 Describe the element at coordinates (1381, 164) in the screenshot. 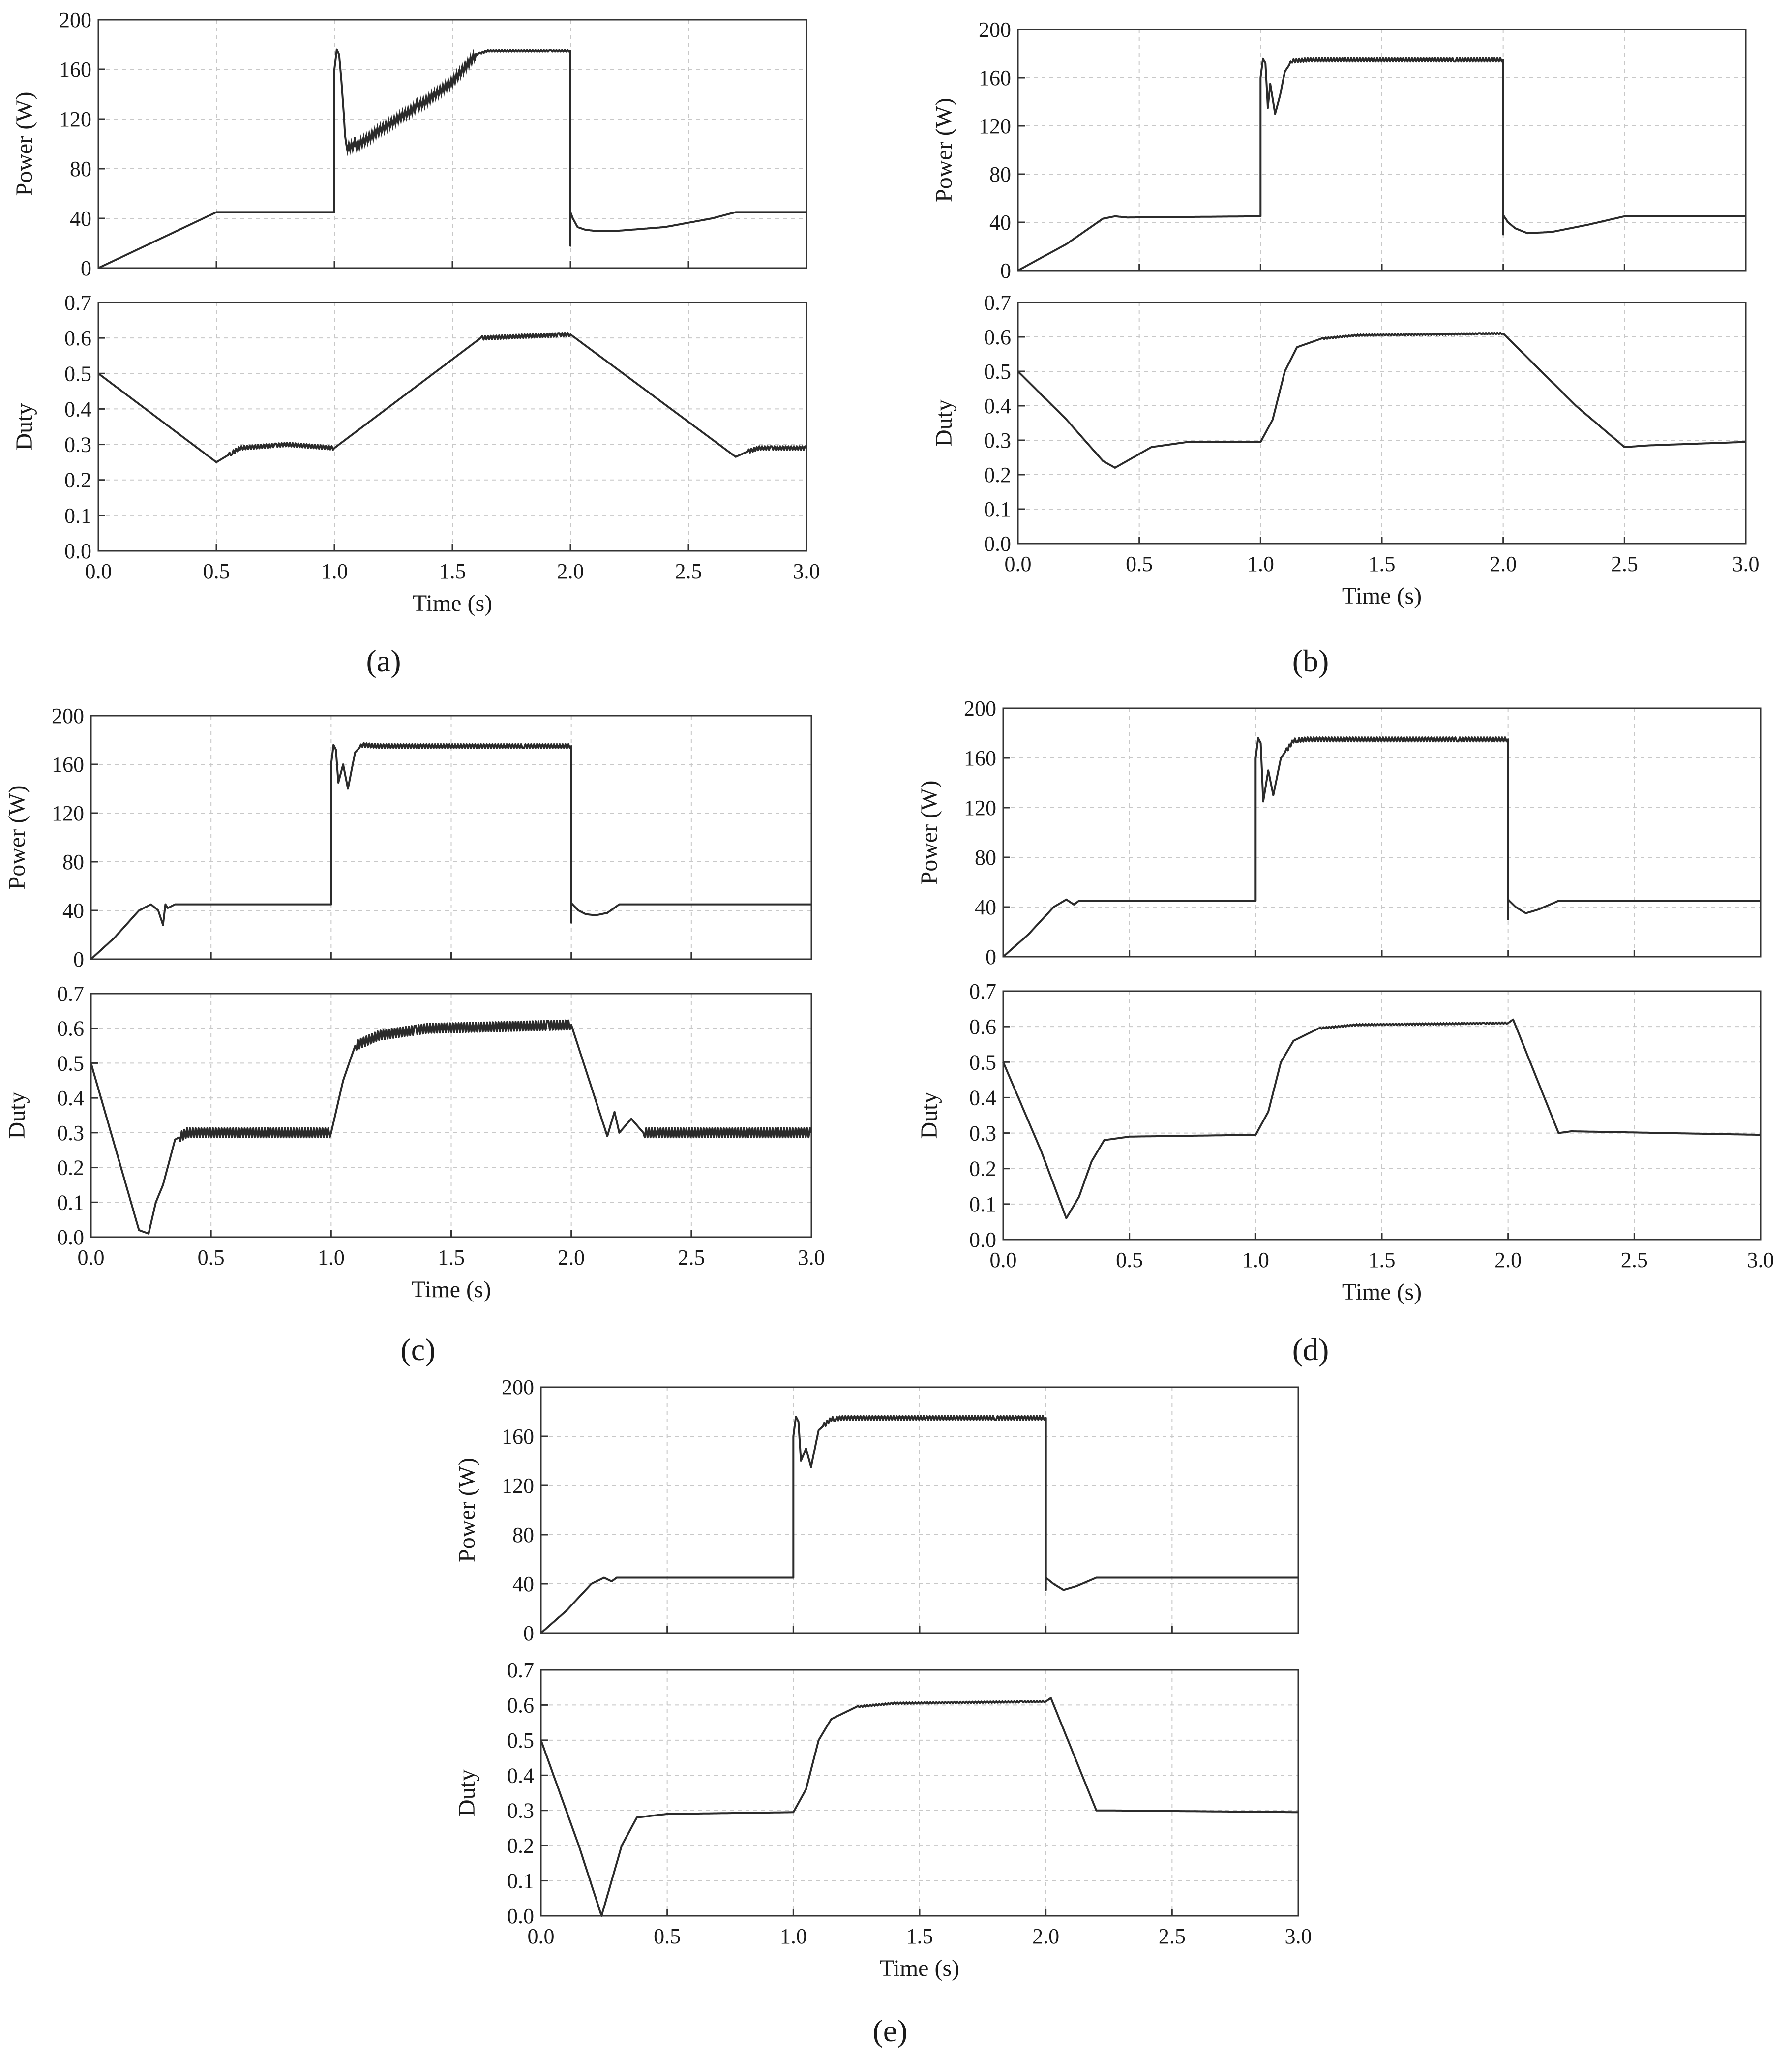

I see `panel-b-power-series-line` at that location.